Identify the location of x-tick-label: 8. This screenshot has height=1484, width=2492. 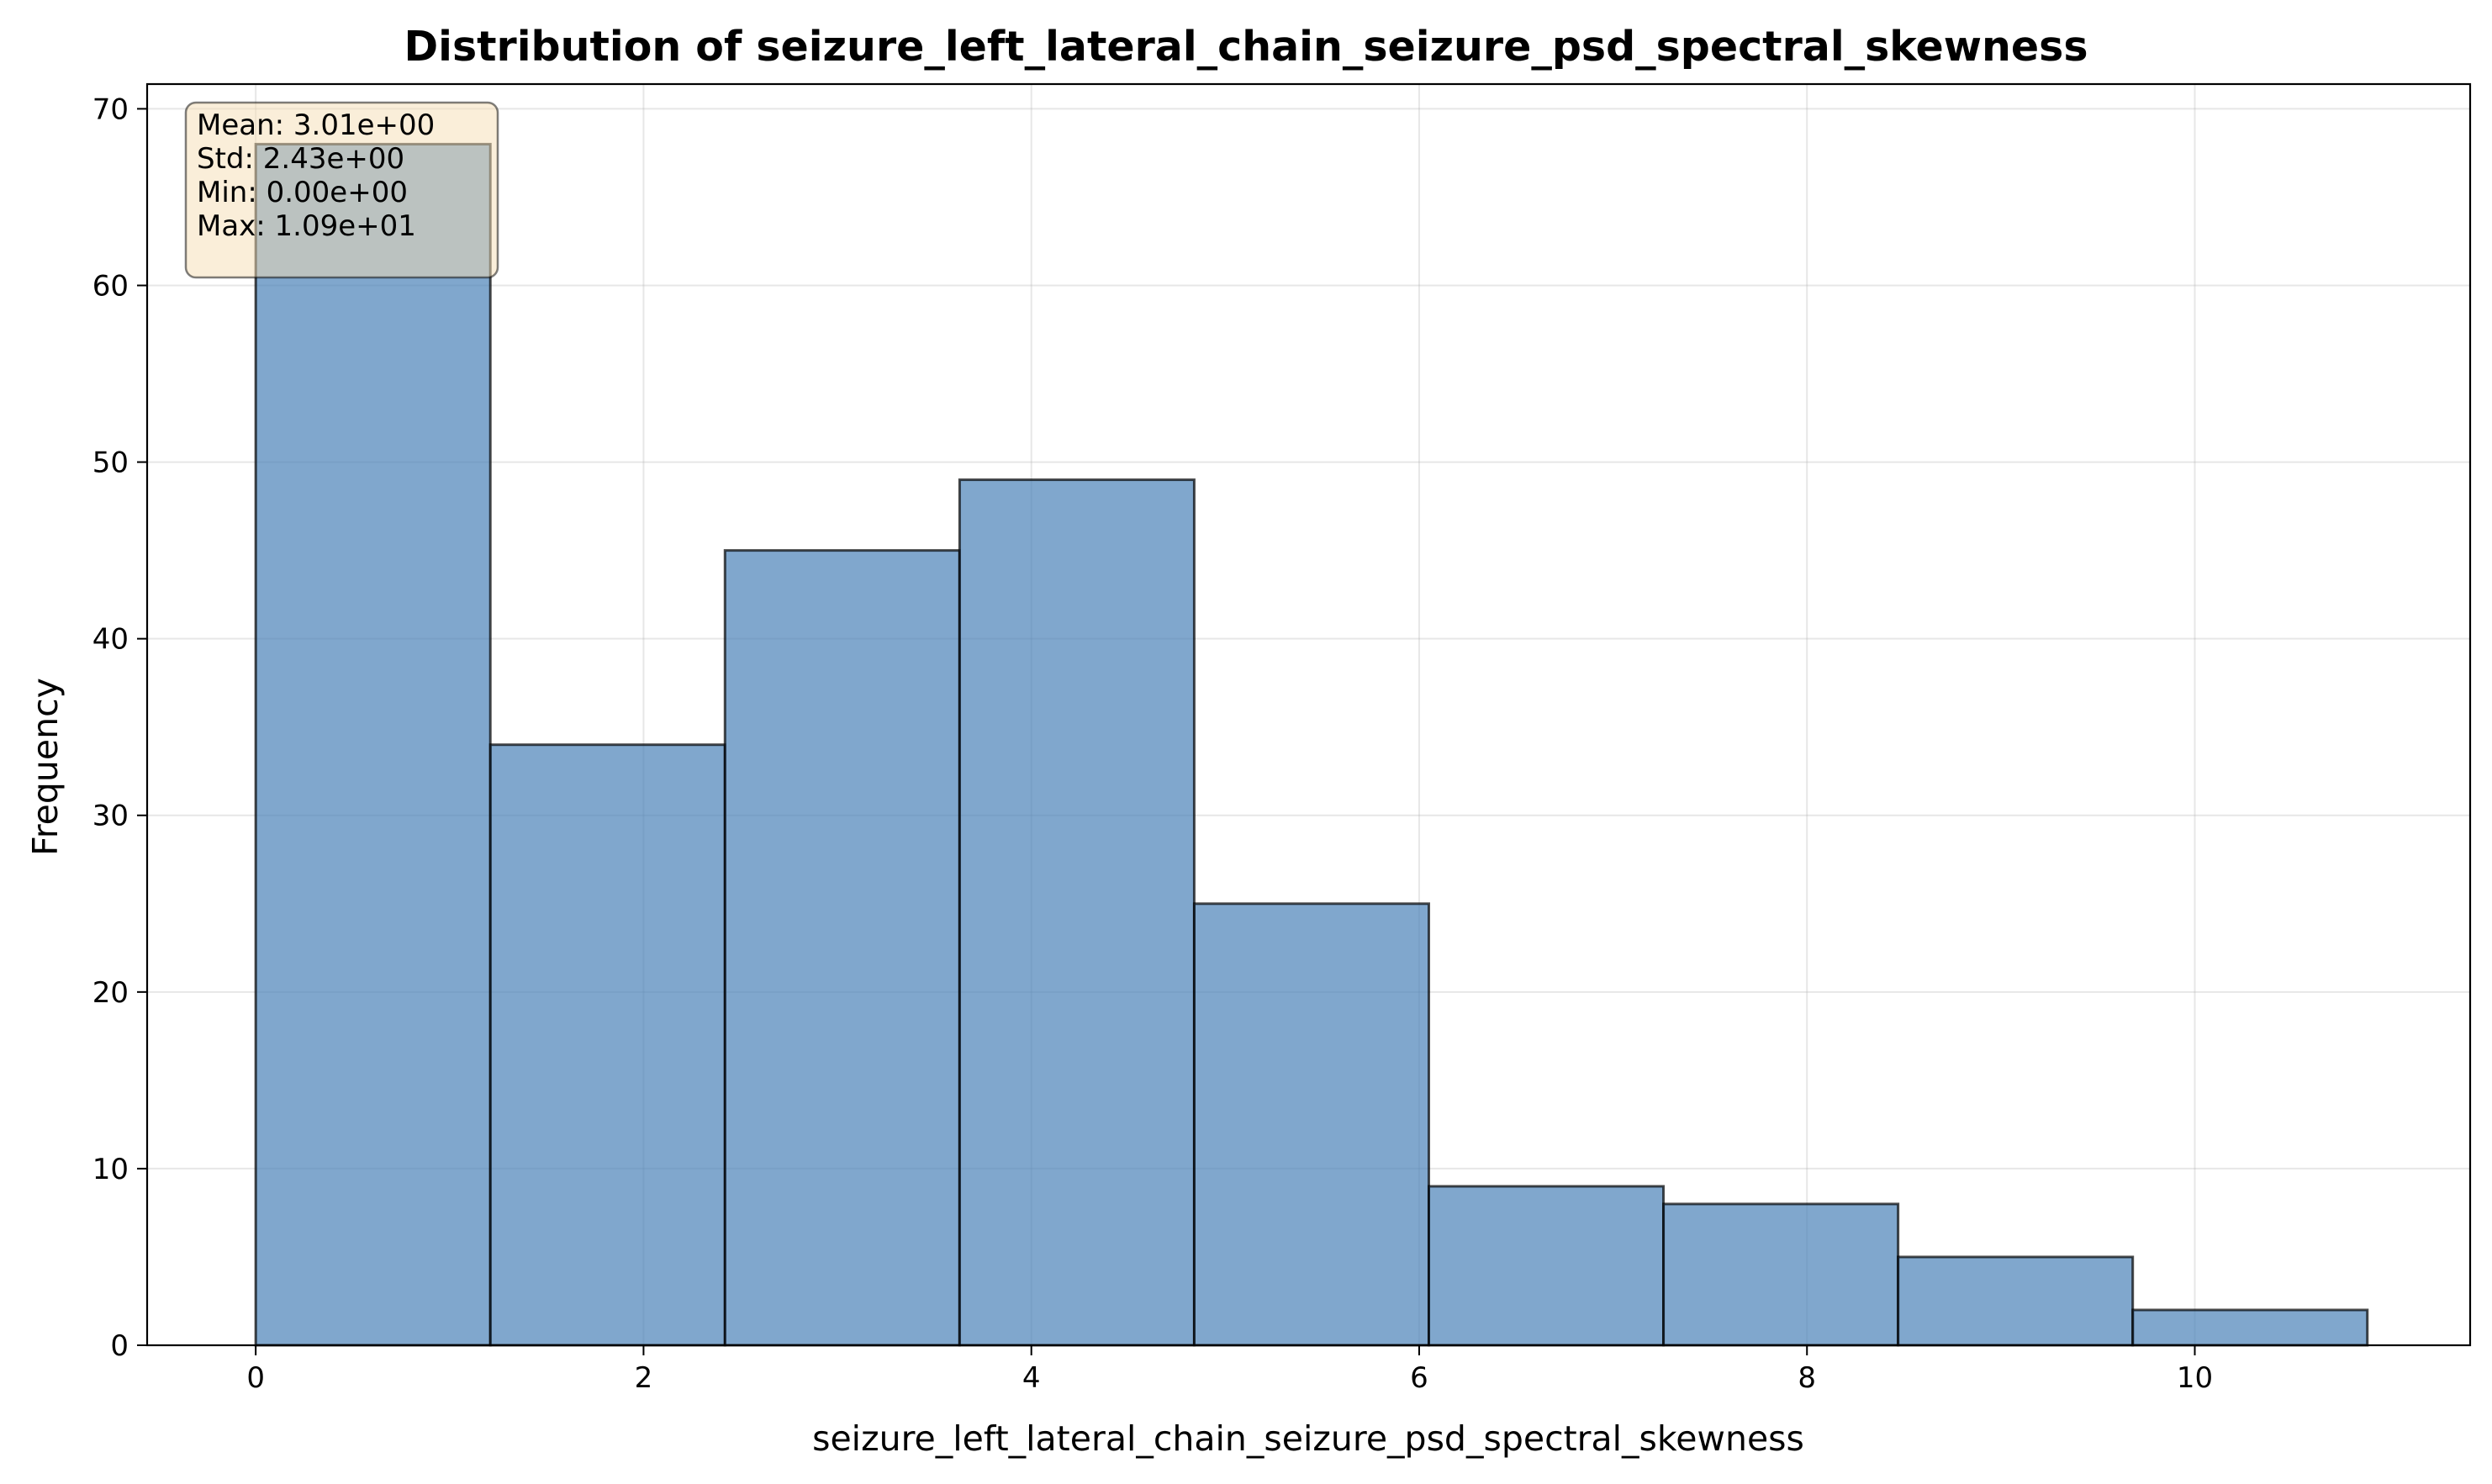
(1807, 1378).